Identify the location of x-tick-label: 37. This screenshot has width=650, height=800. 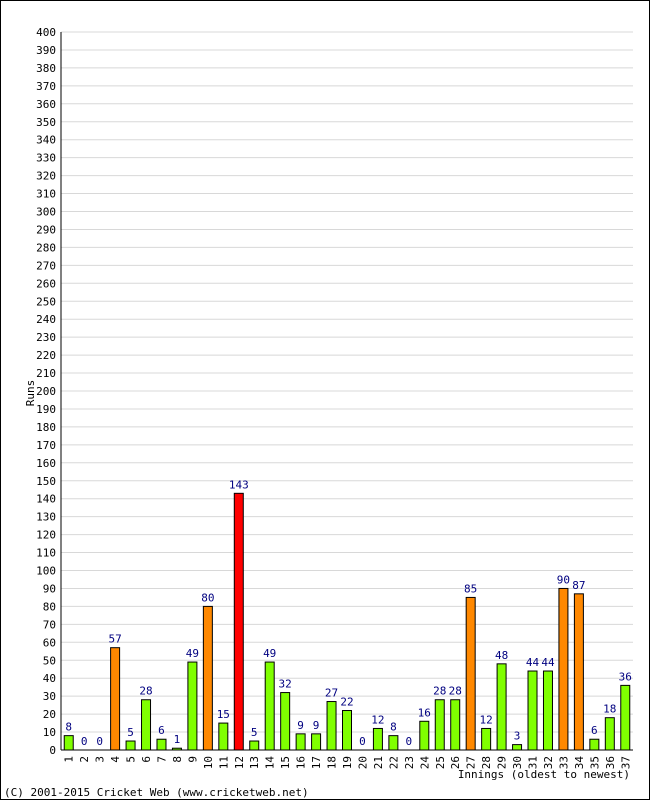
(625, 762).